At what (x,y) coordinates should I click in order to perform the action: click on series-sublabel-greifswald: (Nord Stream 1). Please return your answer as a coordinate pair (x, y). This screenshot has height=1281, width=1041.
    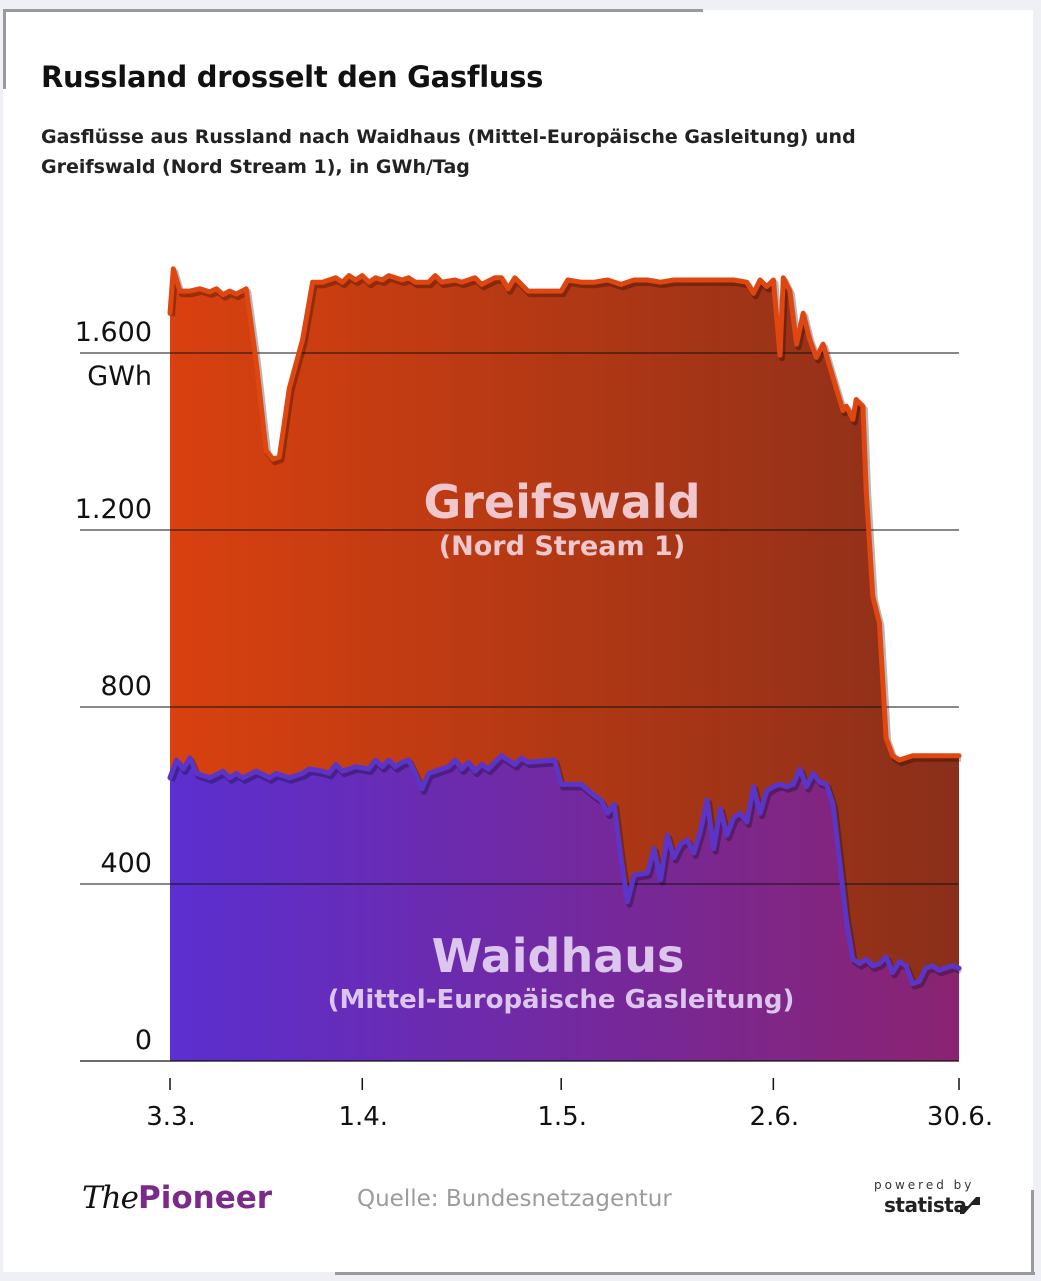
    Looking at the image, I should click on (562, 546).